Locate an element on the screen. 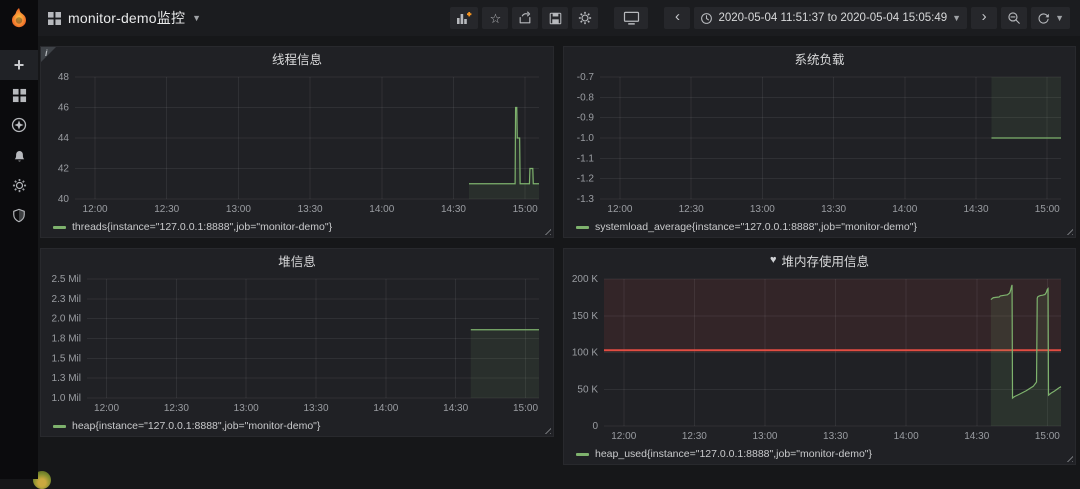  dashboard-title: monitor-demo监控 is located at coordinates (127, 18).